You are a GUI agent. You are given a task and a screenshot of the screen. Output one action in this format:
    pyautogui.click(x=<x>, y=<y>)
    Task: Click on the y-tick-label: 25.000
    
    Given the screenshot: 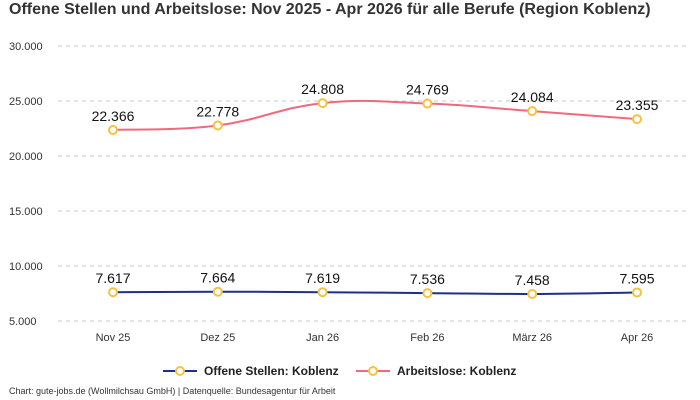 What is the action you would take?
    pyautogui.click(x=26, y=102)
    